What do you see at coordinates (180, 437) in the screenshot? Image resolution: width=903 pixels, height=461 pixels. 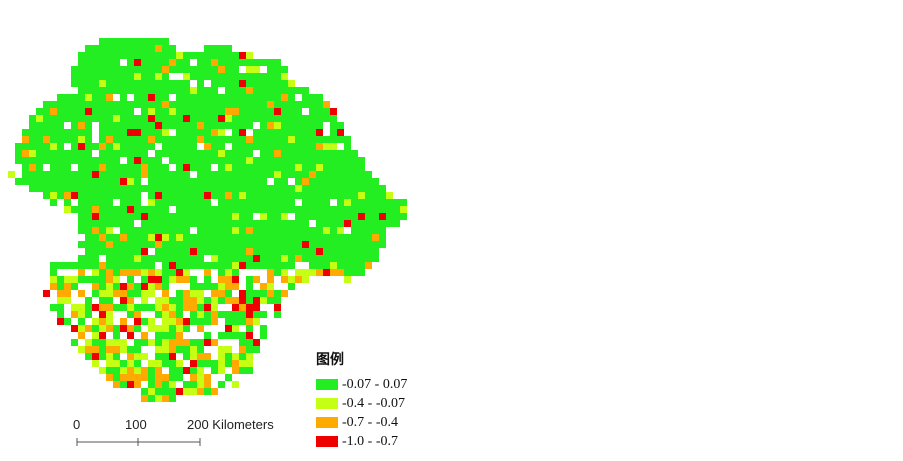 I see `scale-bar: 0 100 200 Kilometers` at bounding box center [180, 437].